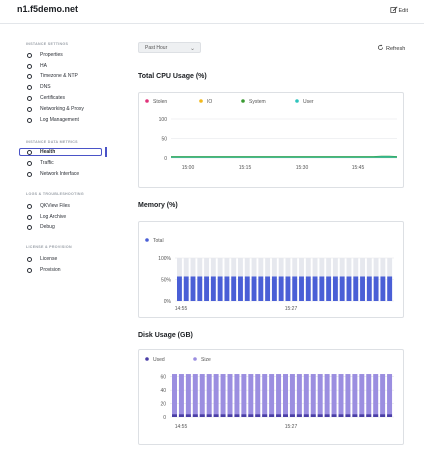 This screenshot has height=450, width=424. I want to click on sidebar-item-debug: Debug, so click(41, 227).